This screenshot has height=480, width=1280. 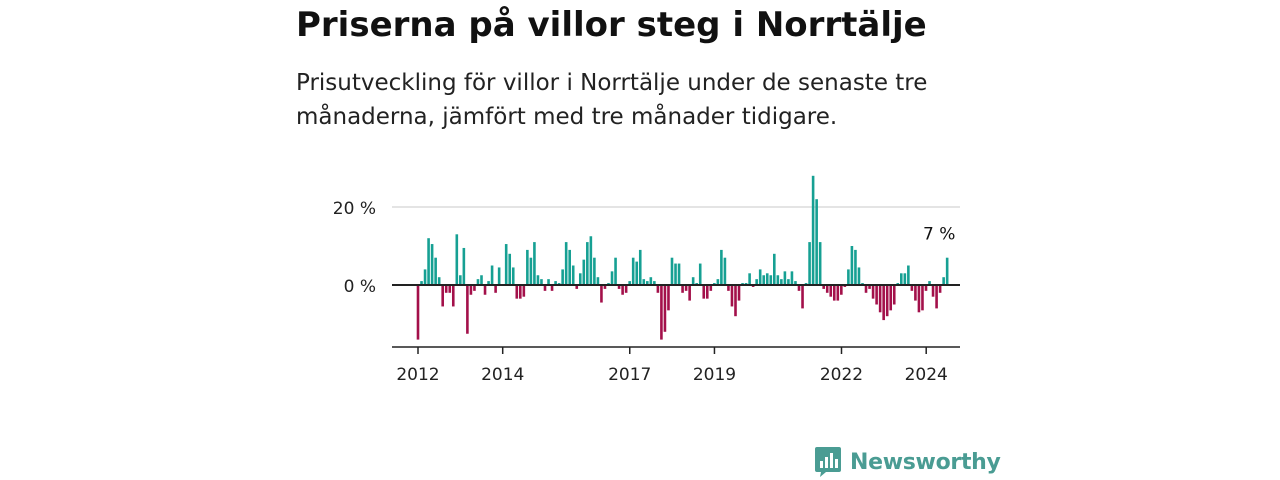 What do you see at coordinates (611, 25) in the screenshot?
I see `chart-title: Priserna på villor steg i Norrtälje` at bounding box center [611, 25].